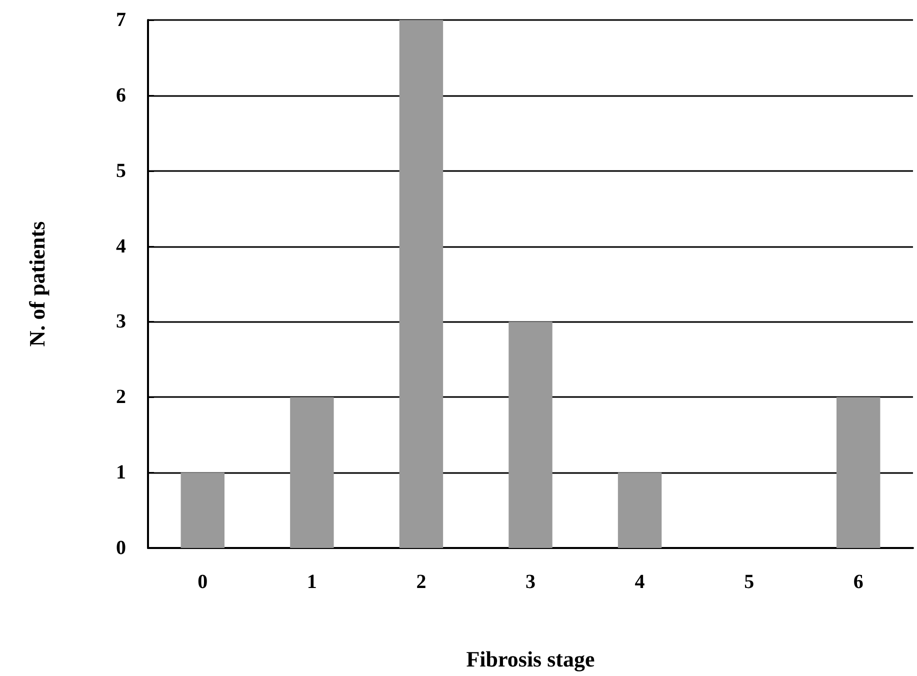  I want to click on y-tick-label: 1, so click(121, 473).